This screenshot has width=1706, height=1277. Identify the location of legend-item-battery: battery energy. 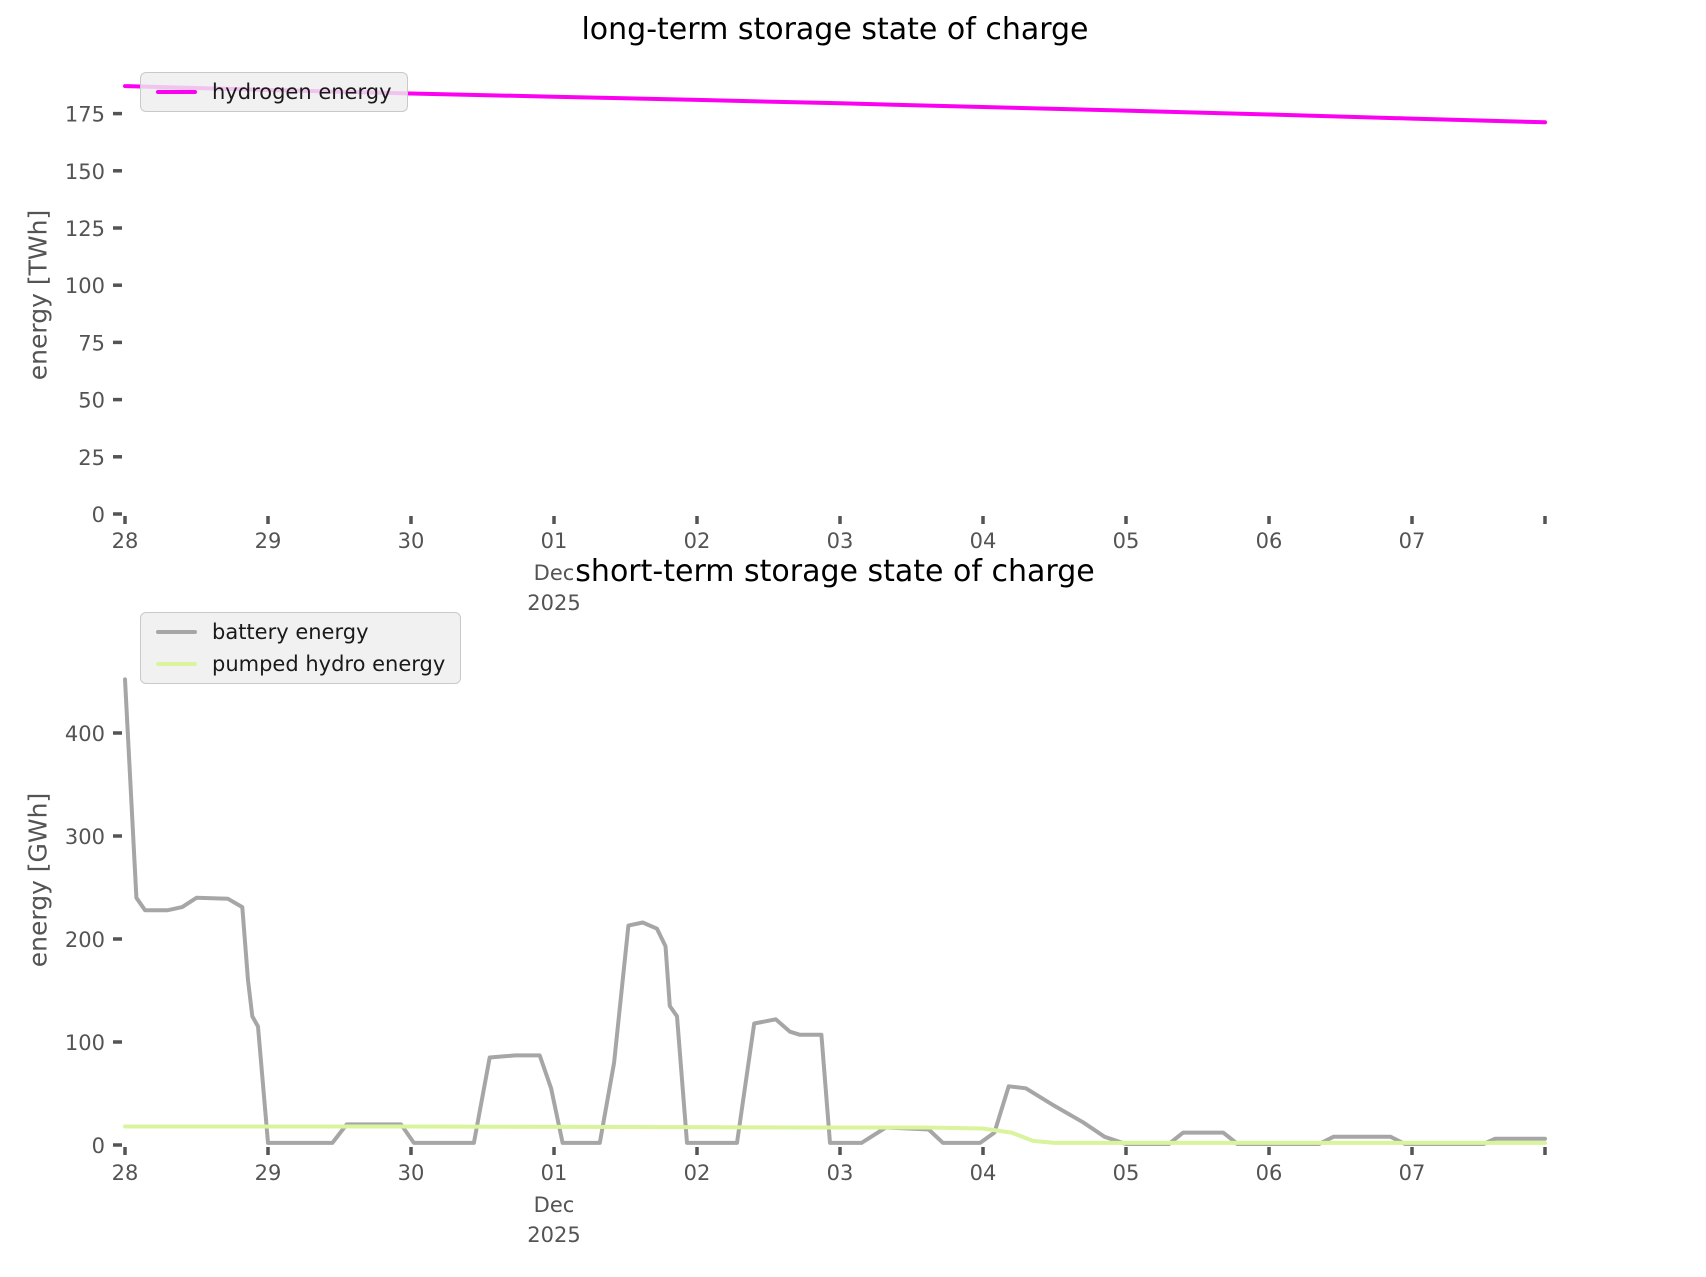
(300, 632).